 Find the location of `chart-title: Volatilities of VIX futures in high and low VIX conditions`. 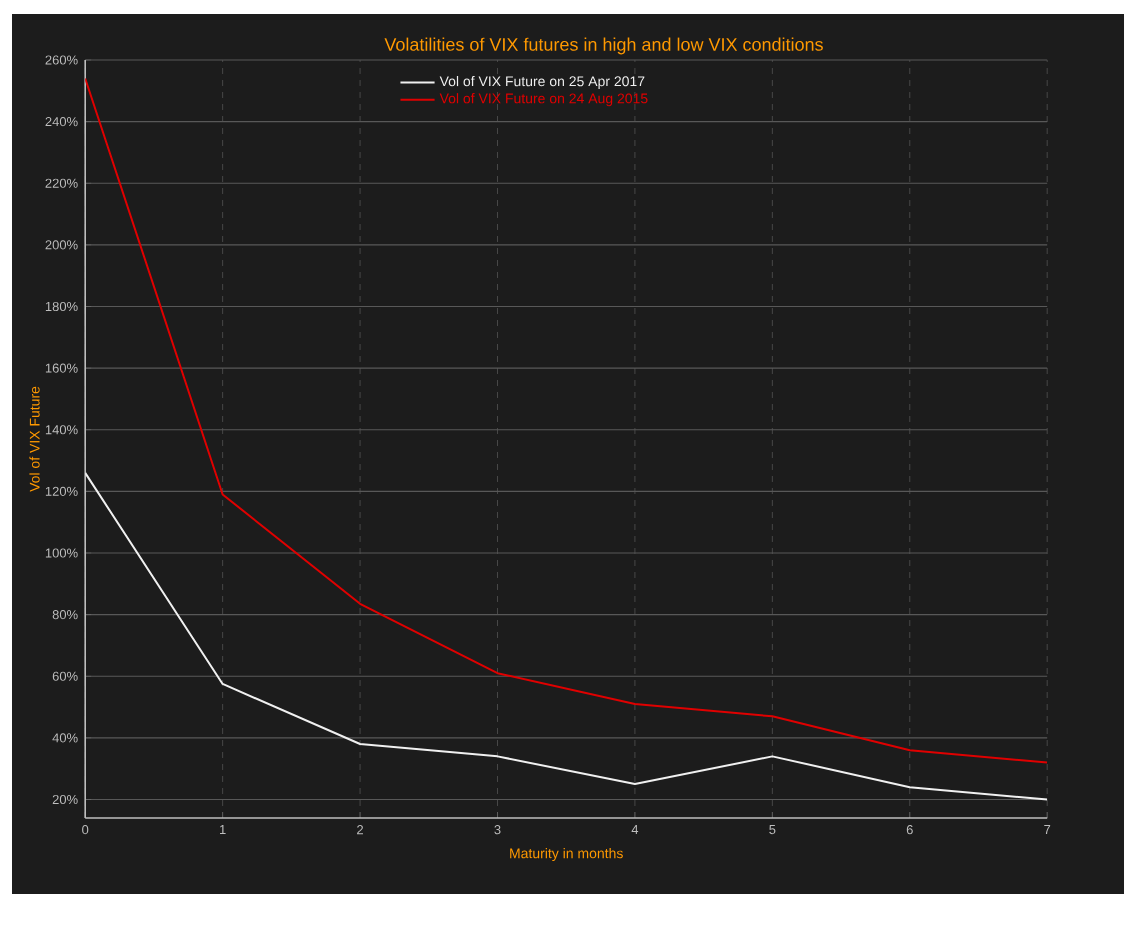

chart-title: Volatilities of VIX futures in high and low VIX conditions is located at coordinates (603, 46).